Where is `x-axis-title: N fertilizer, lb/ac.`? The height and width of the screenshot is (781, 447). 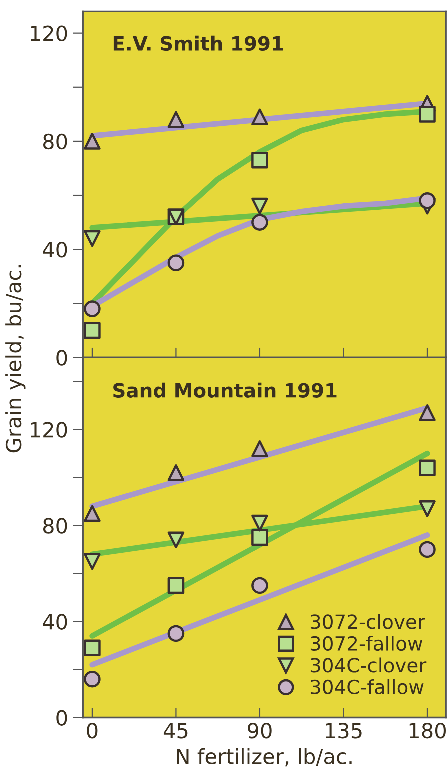
x-axis-title: N fertilizer, lb/ac. is located at coordinates (264, 757).